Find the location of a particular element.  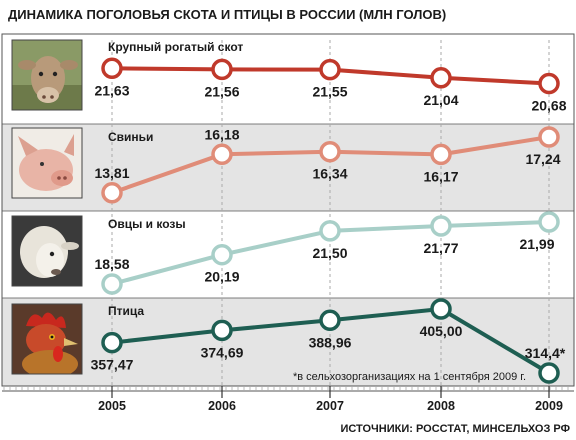

rooster-image-art is located at coordinates (47, 339).